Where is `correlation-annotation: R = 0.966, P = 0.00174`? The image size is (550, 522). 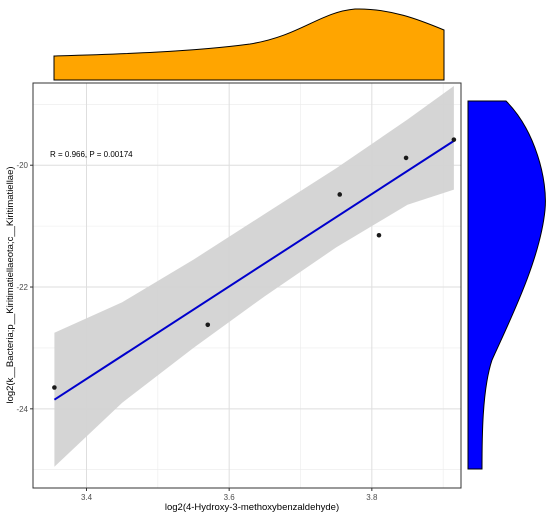 correlation-annotation: R = 0.966, P = 0.00174 is located at coordinates (91, 154).